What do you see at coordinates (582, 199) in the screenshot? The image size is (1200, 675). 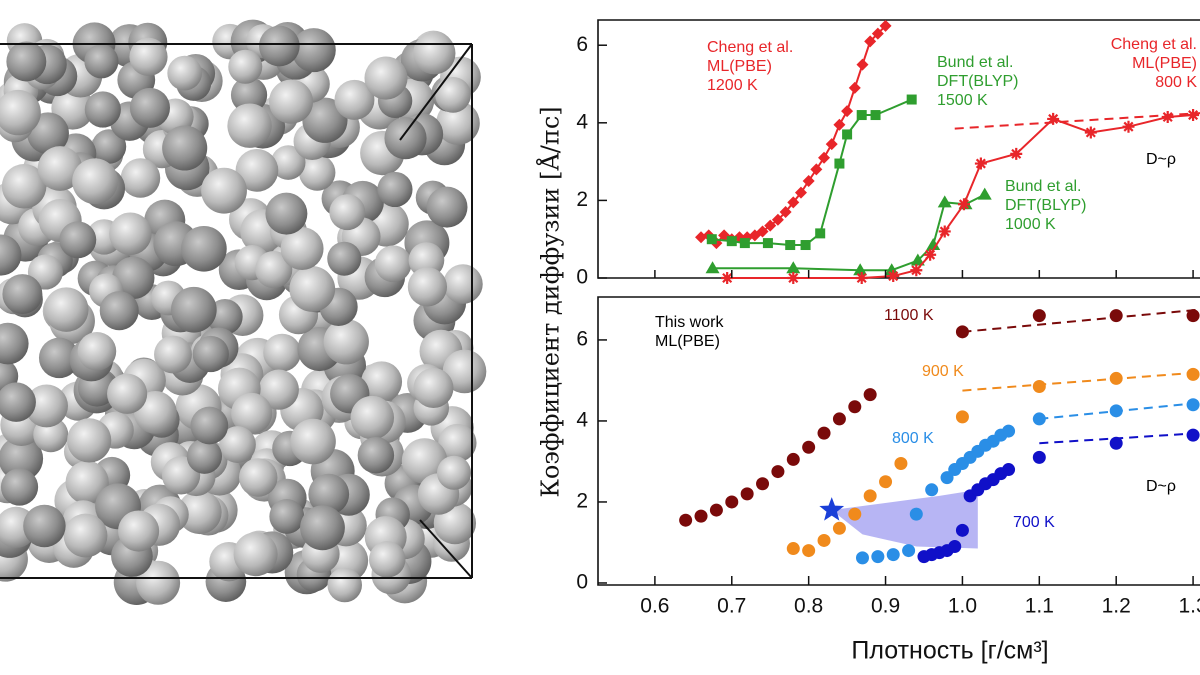 I see `y-tick-label: 2` at bounding box center [582, 199].